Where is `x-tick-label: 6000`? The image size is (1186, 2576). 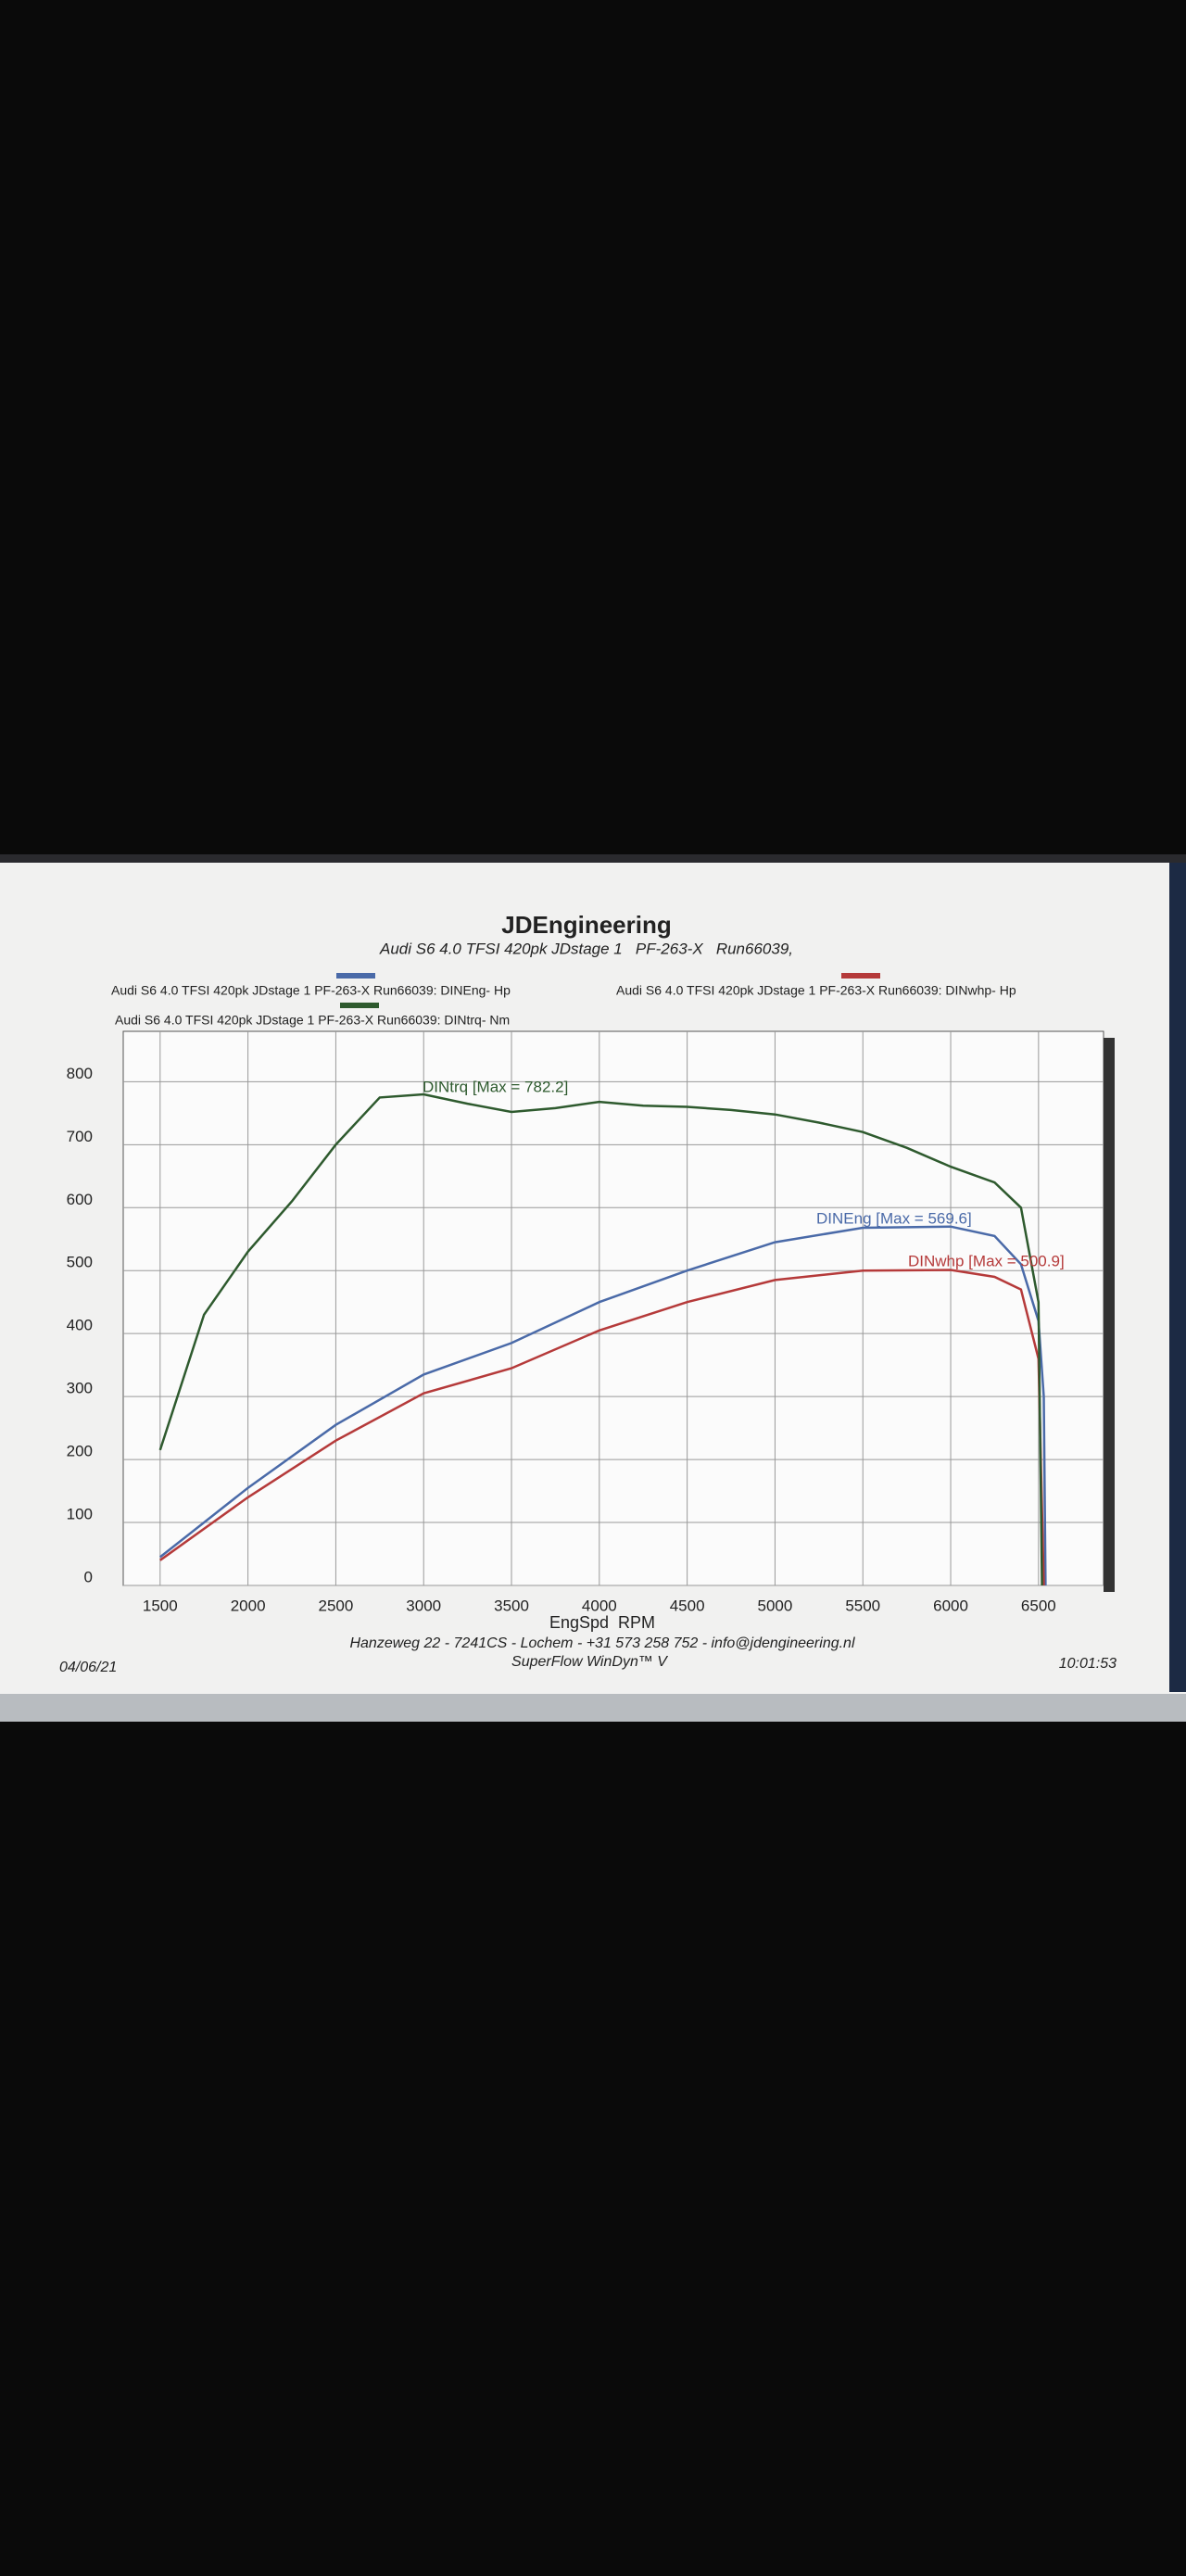 x-tick-label: 6000 is located at coordinates (950, 1605).